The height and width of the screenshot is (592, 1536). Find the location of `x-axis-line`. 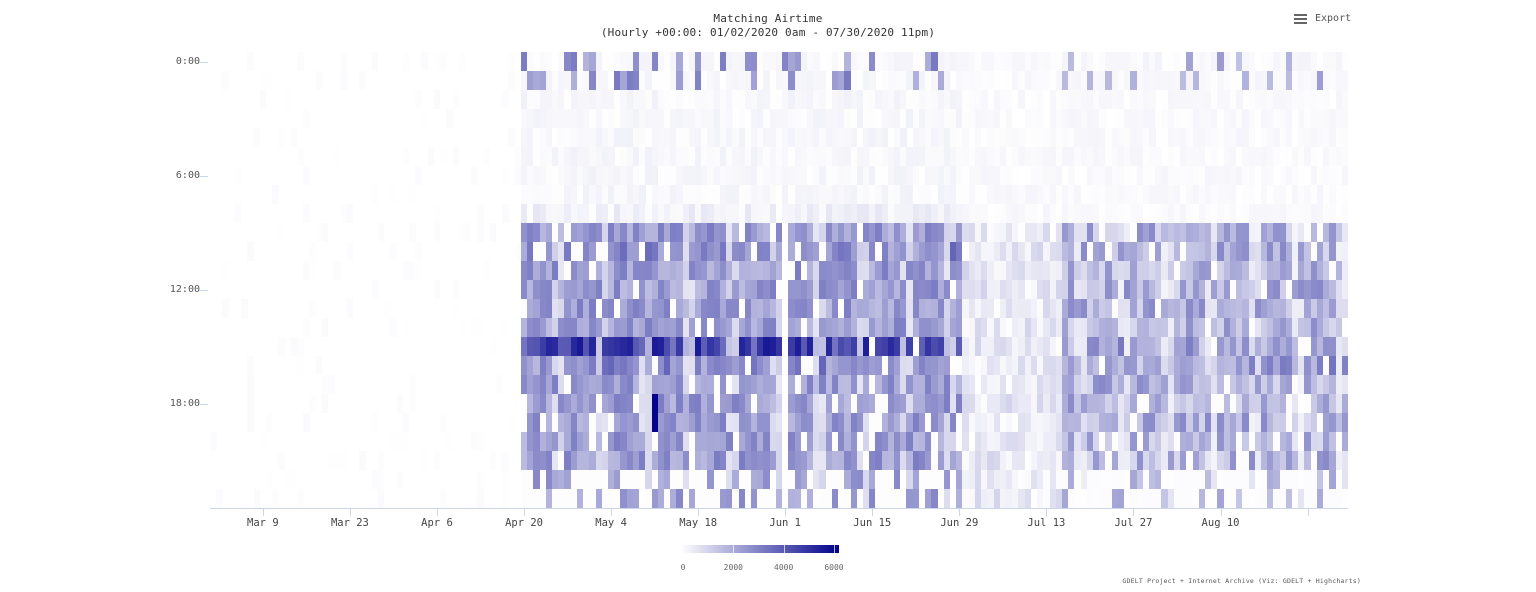

x-axis-line is located at coordinates (779, 508).